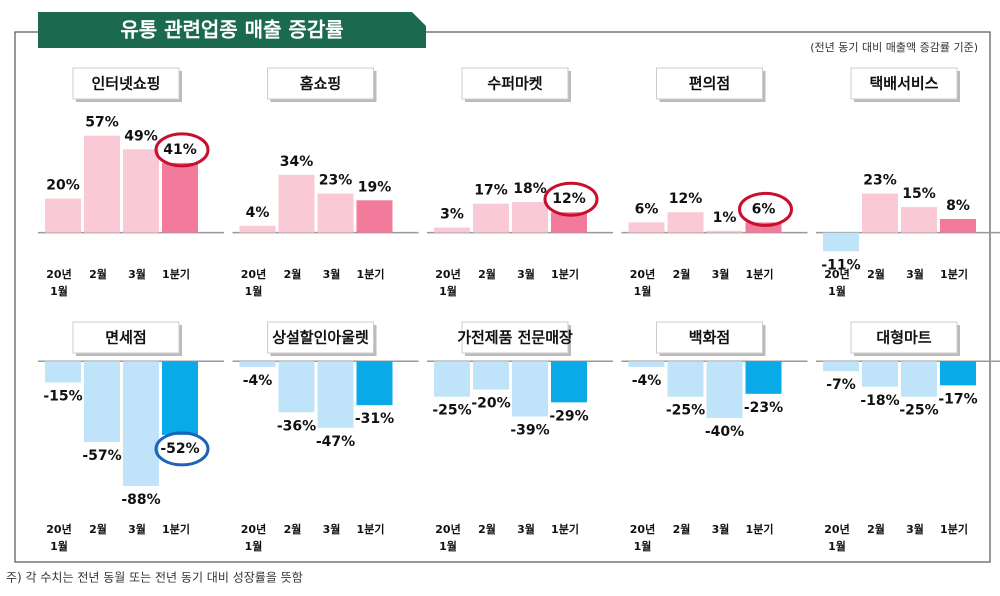  What do you see at coordinates (957, 399) in the screenshot?
I see `value-label: -17%` at bounding box center [957, 399].